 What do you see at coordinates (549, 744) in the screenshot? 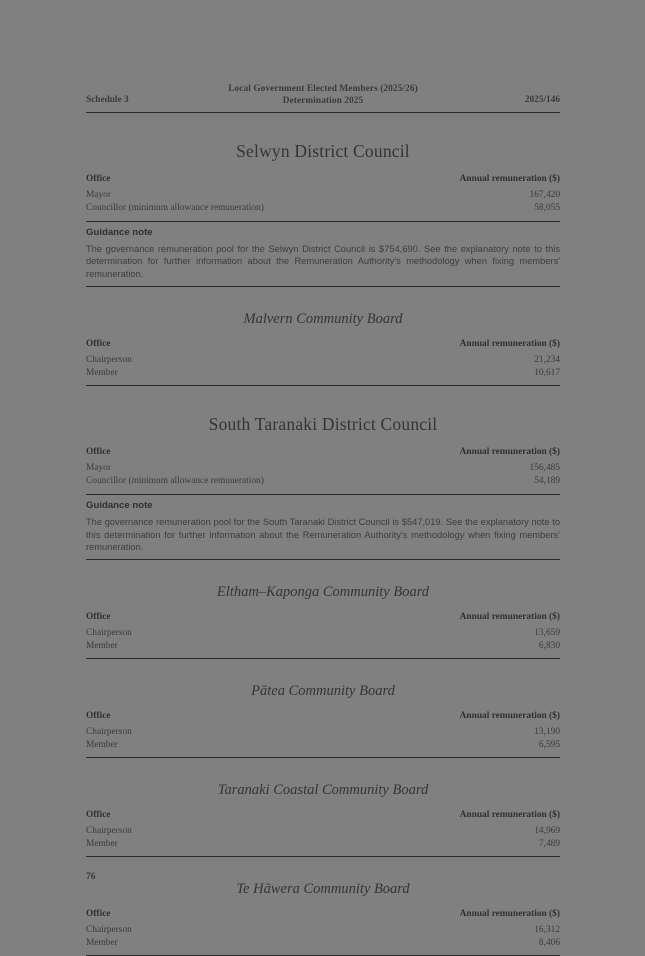
I see `cell-amount: 6,595` at bounding box center [549, 744].